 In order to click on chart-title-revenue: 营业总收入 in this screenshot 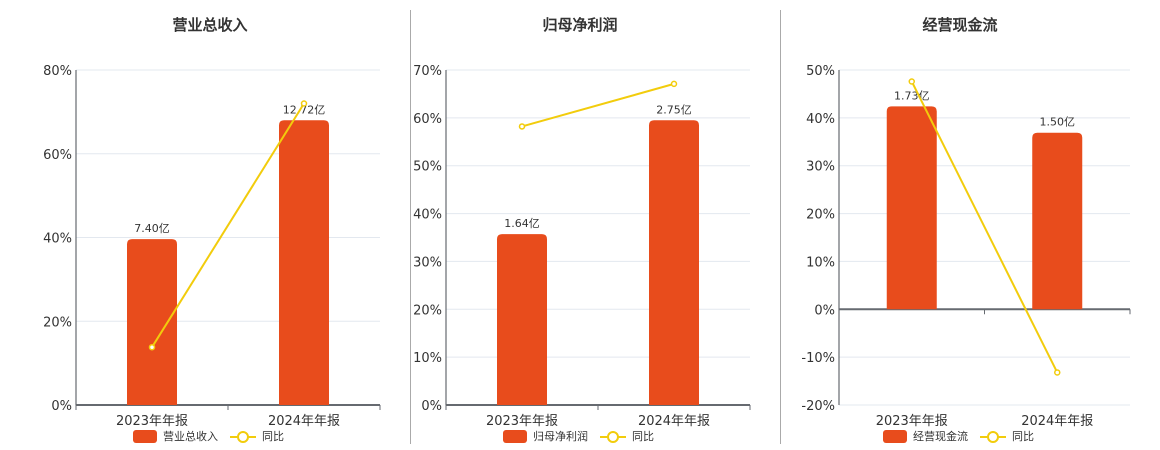, I will do `click(210, 25)`.